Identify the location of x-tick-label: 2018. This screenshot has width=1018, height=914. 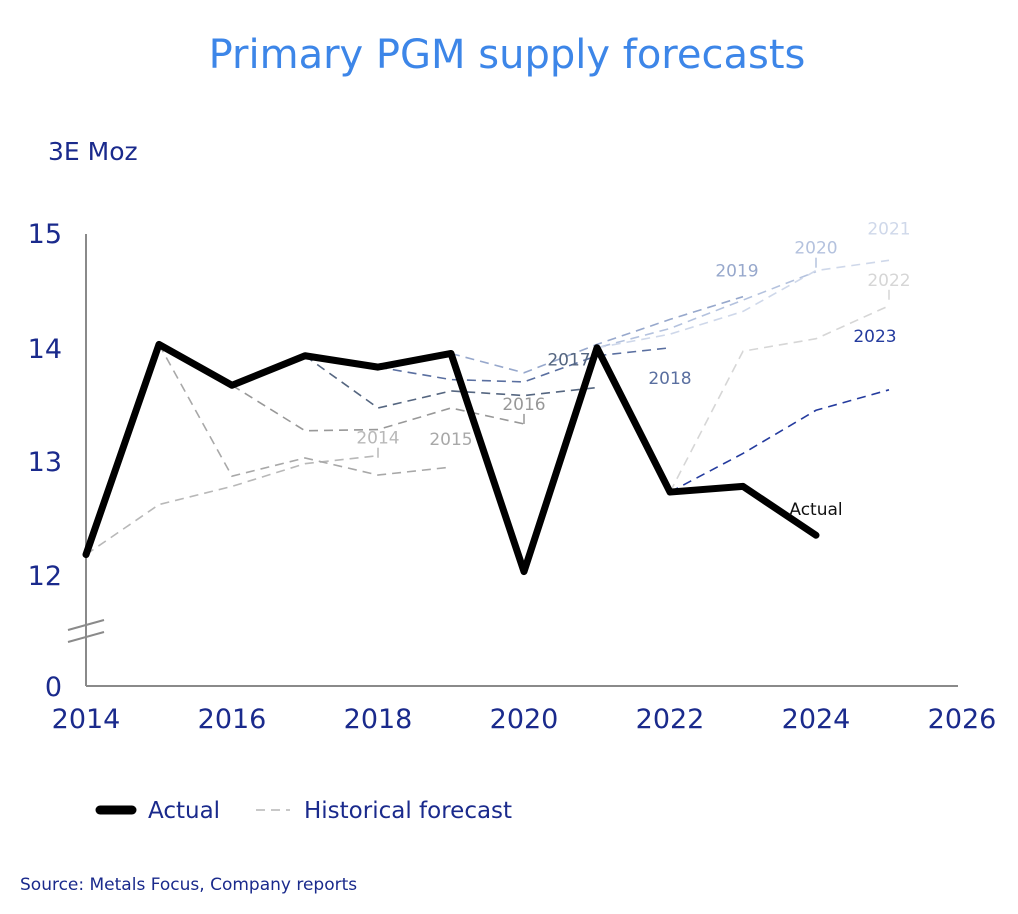
(378, 719).